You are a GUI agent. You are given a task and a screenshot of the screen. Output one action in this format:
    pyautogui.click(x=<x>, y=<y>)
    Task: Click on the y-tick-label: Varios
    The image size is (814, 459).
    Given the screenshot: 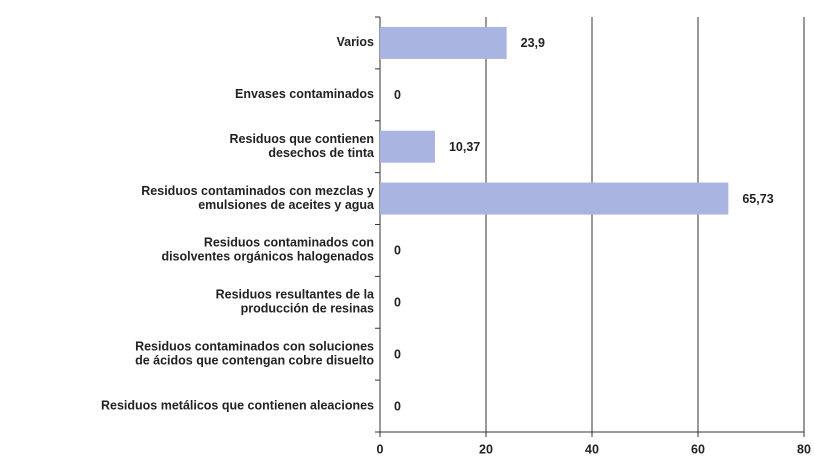 What is the action you would take?
    pyautogui.click(x=355, y=42)
    